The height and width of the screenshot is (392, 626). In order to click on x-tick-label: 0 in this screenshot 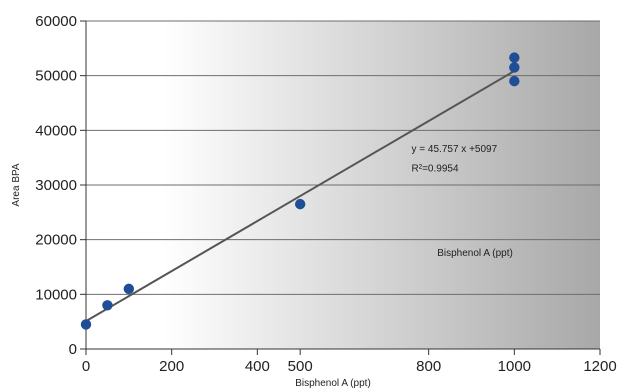, I will do `click(86, 366)`.